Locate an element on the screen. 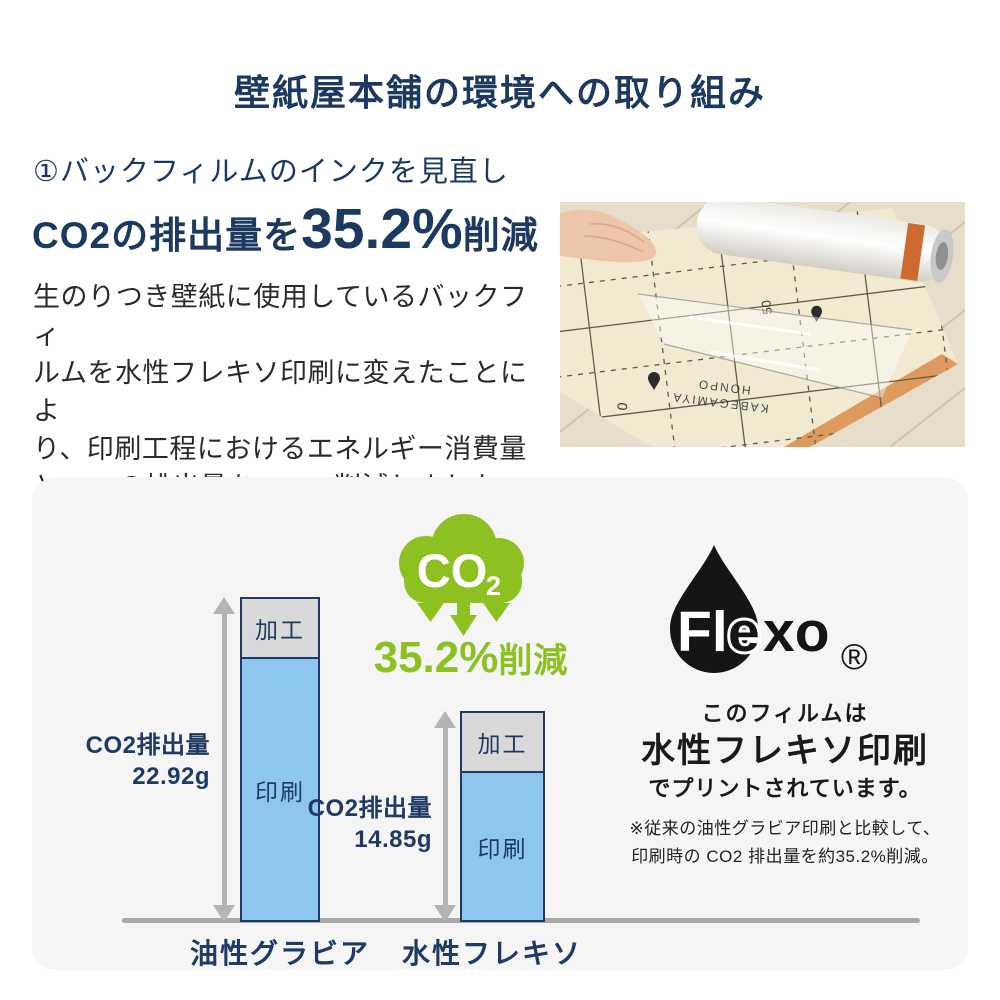 This screenshot has width=1000, height=1000. bar-oil-gravure: 加工 印刷 is located at coordinates (280, 759).